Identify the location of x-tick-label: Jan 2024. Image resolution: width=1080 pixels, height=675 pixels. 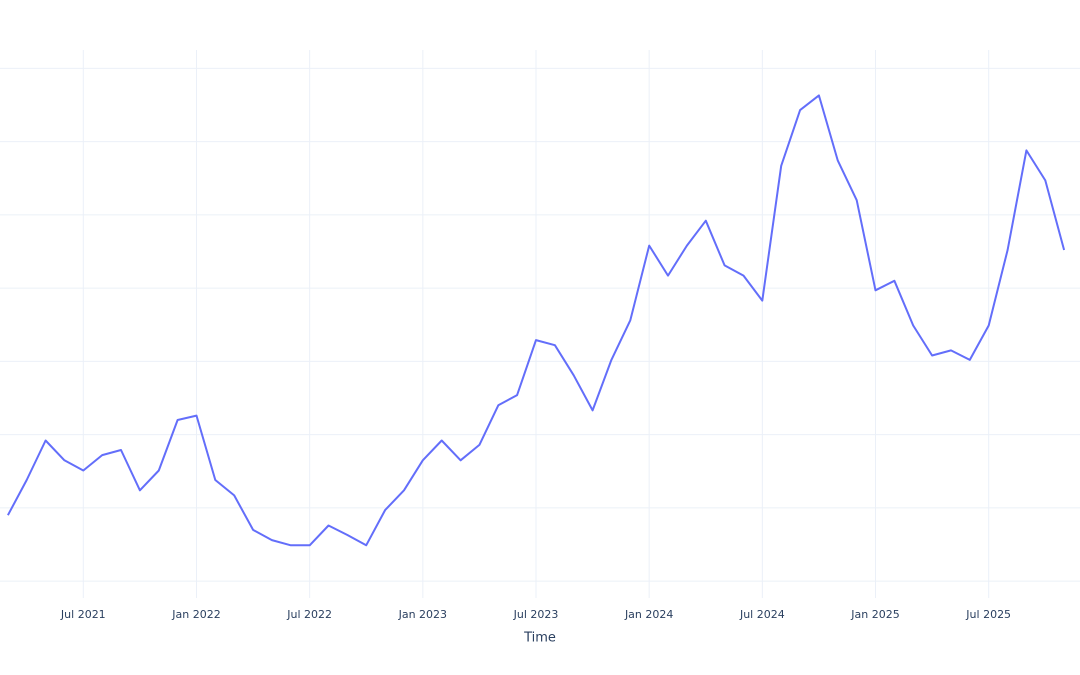
(648, 614).